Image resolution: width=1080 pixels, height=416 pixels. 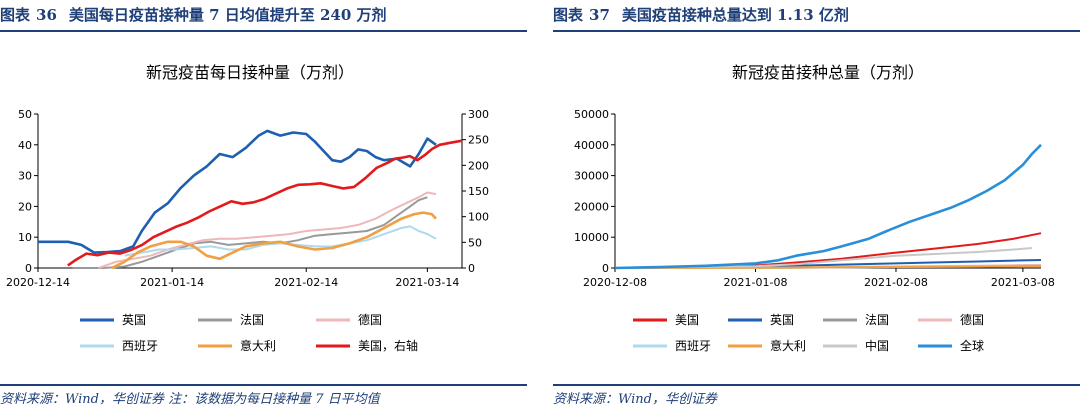 I want to click on y-tick-label: 20000, so click(x=591, y=206).